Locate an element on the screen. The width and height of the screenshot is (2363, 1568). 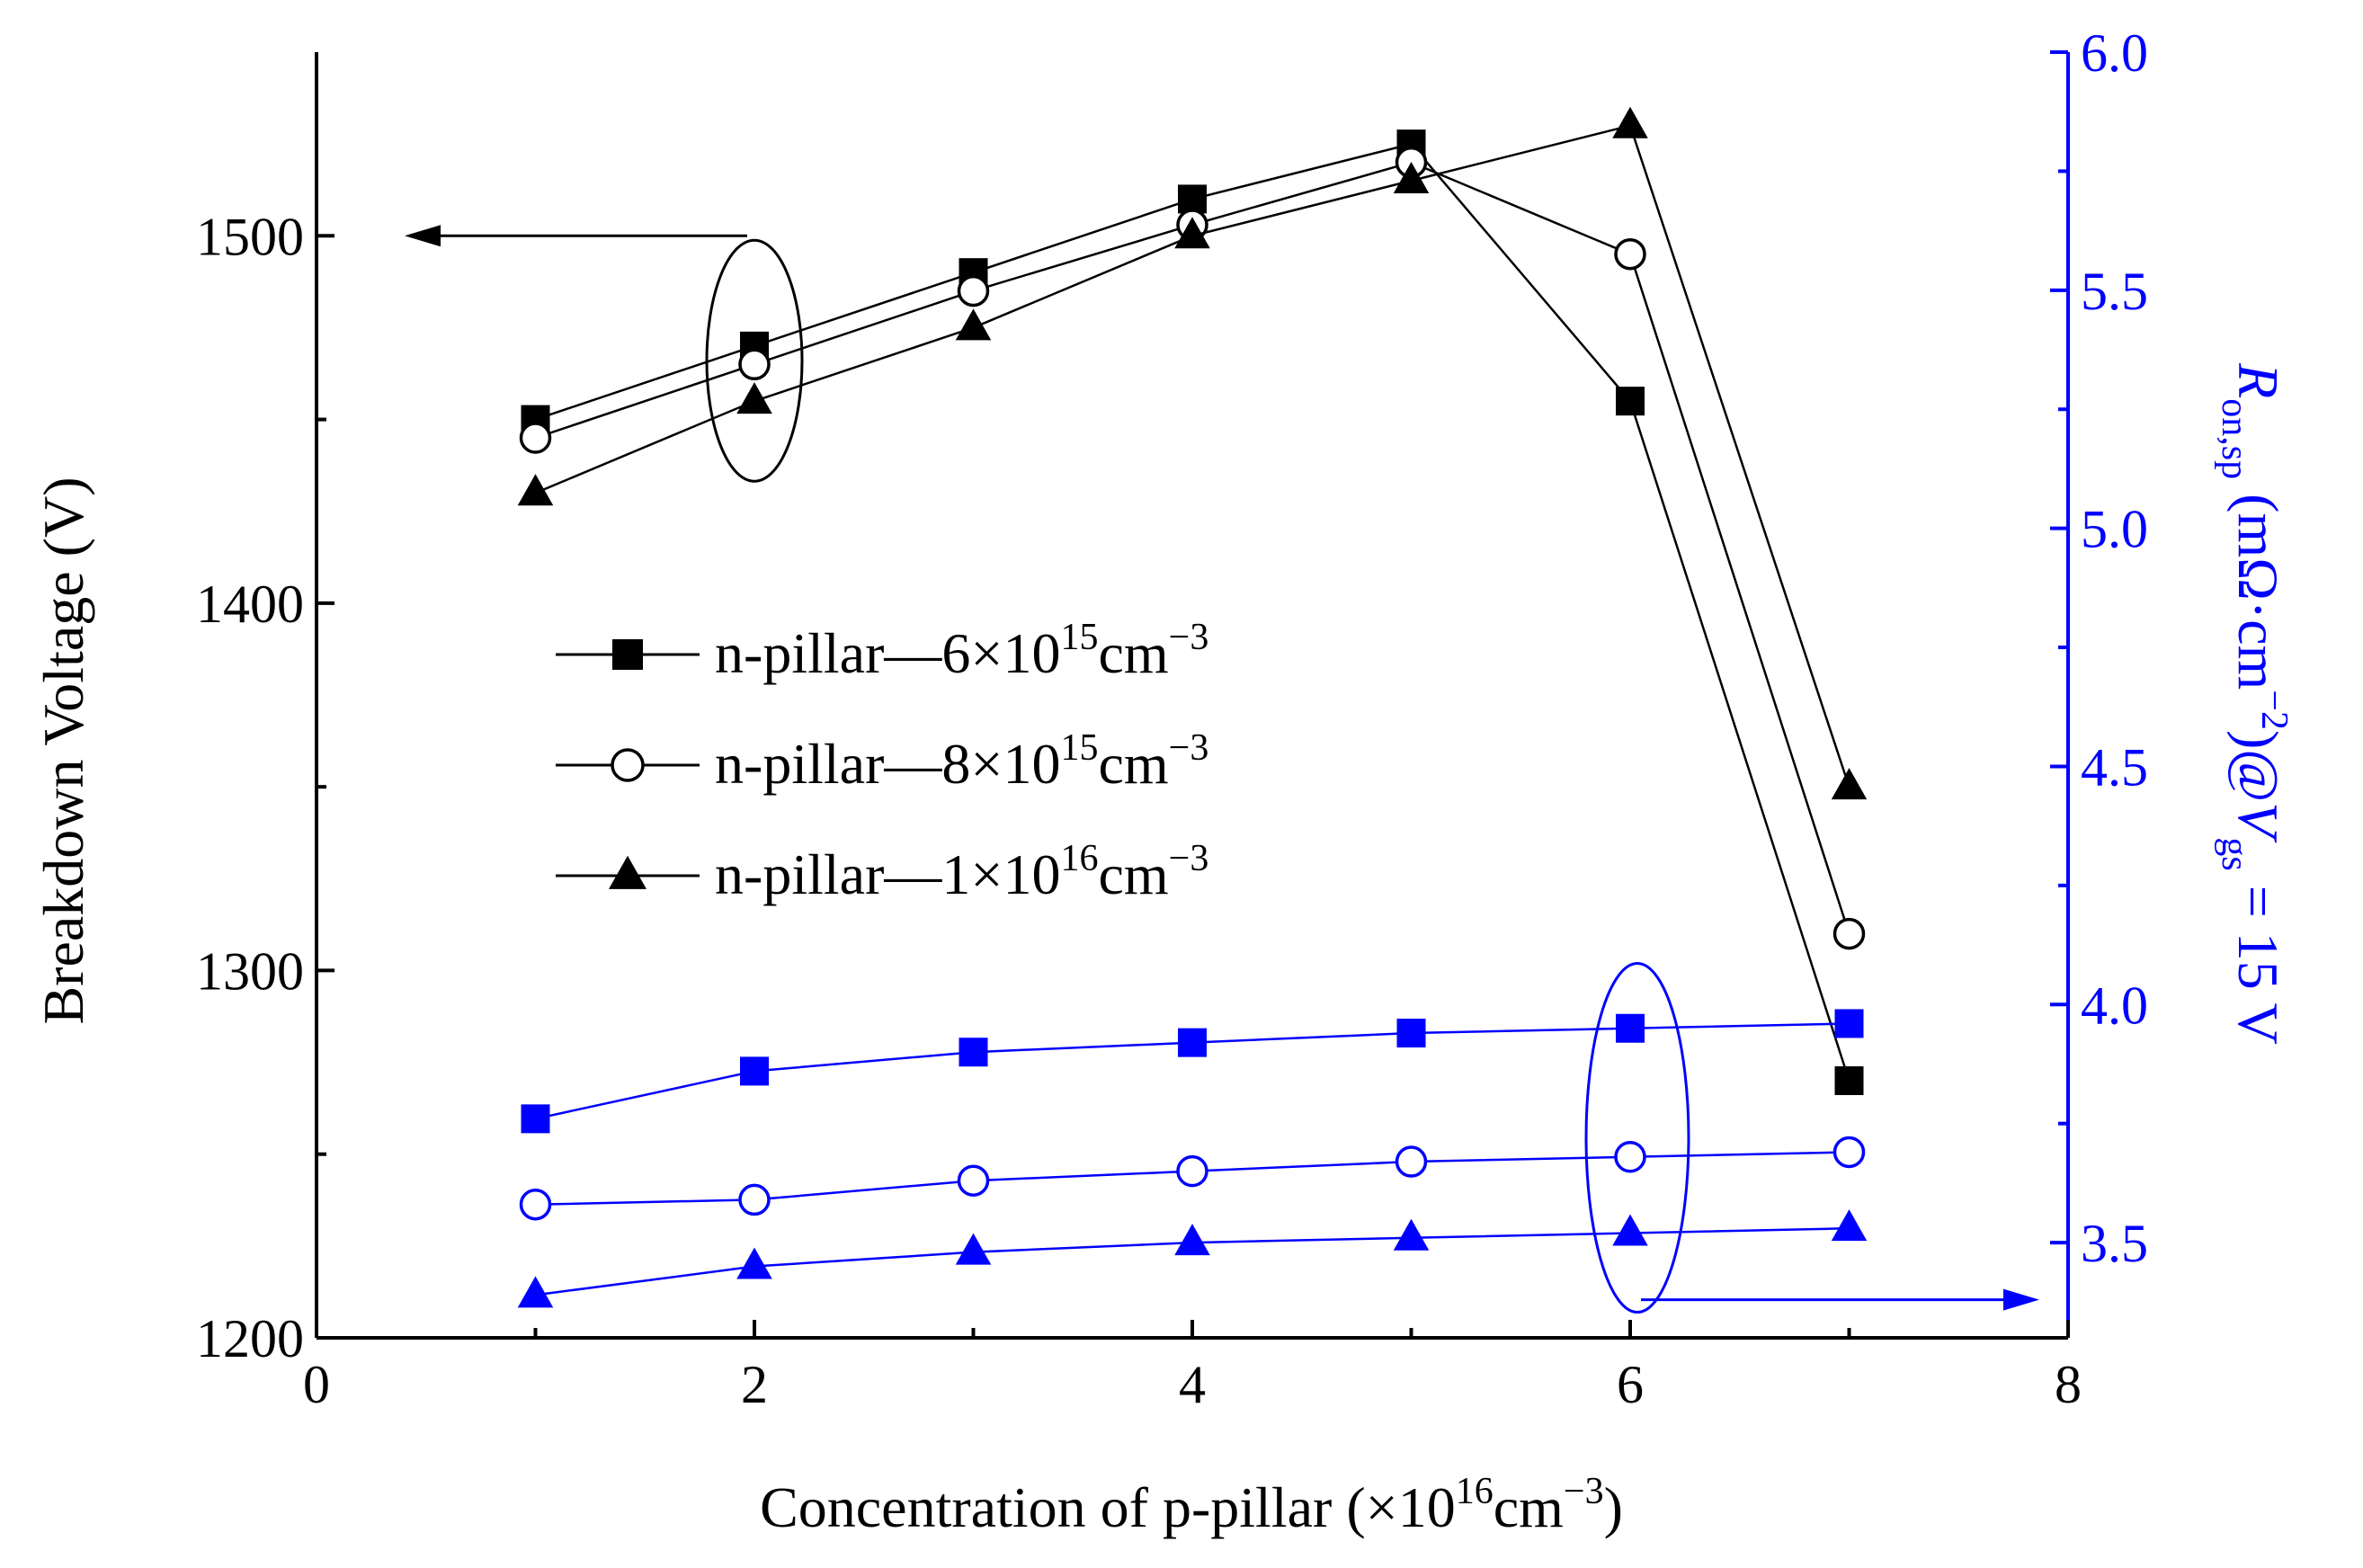
right-axis-arrowhead is located at coordinates (2021, 1300).